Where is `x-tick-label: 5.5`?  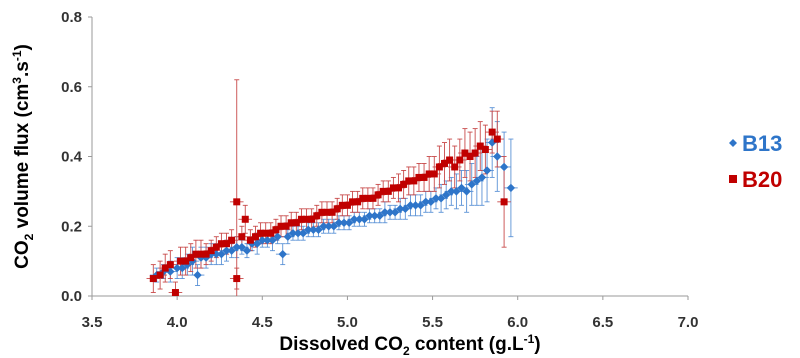 x-tick-label: 5.5 is located at coordinates (432, 322).